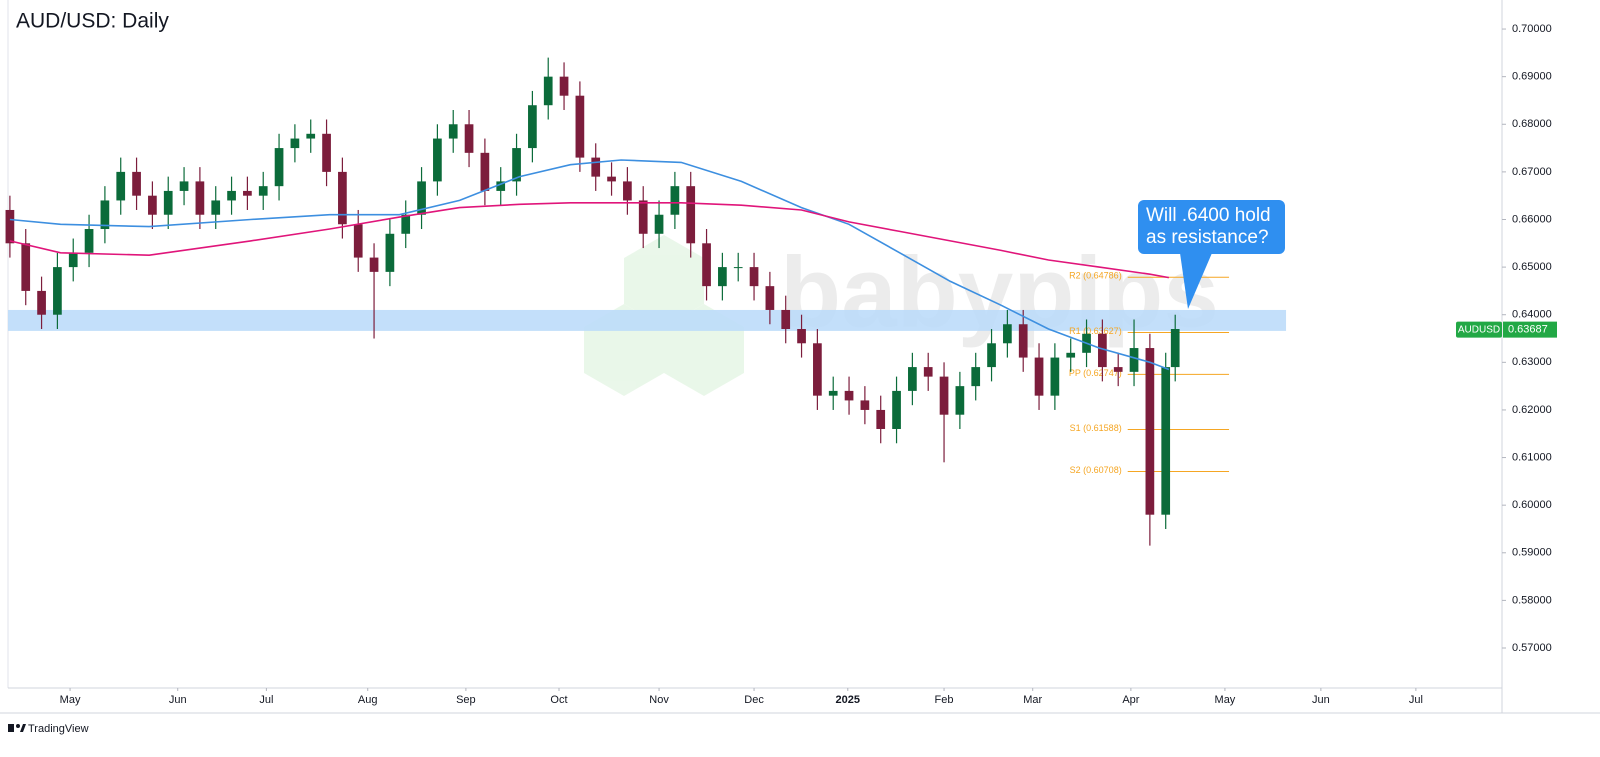  Describe the element at coordinates (1095, 276) in the screenshot. I see `pivot-label: R2 (0.64786)` at that location.